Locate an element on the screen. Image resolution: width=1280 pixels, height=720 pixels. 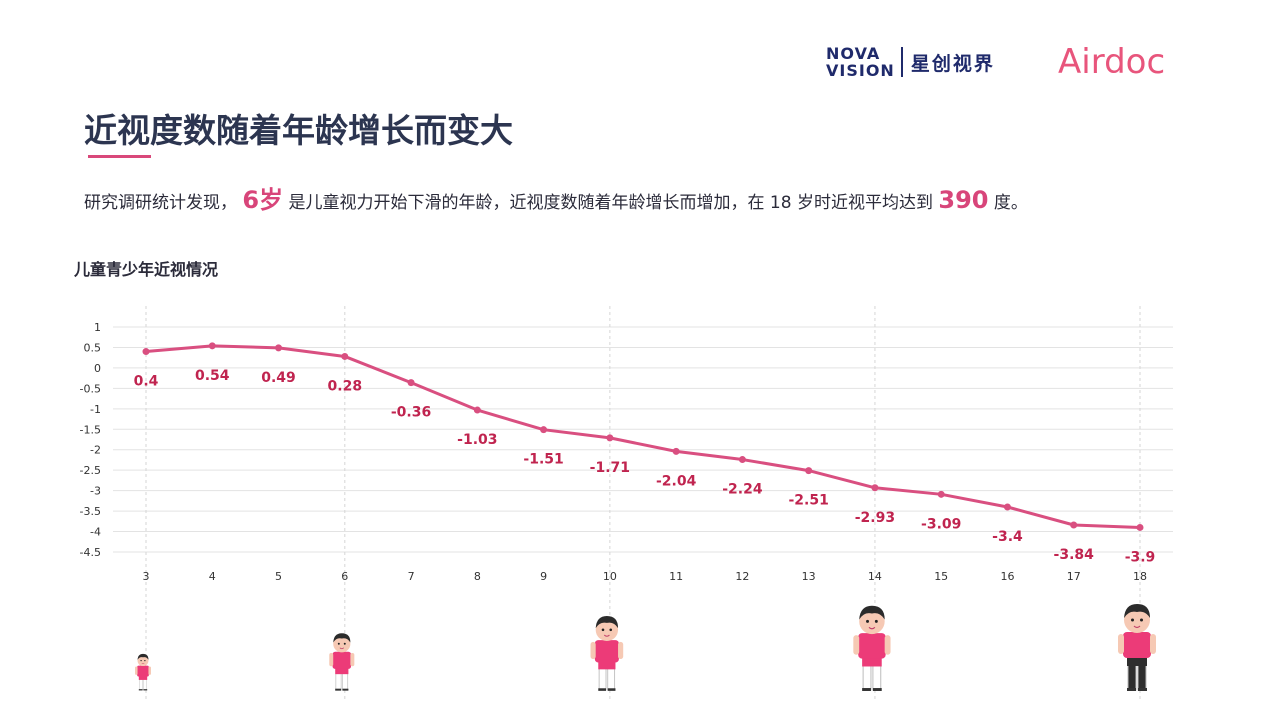
novavision-wordmark: NOVA VISION is located at coordinates (860, 62).